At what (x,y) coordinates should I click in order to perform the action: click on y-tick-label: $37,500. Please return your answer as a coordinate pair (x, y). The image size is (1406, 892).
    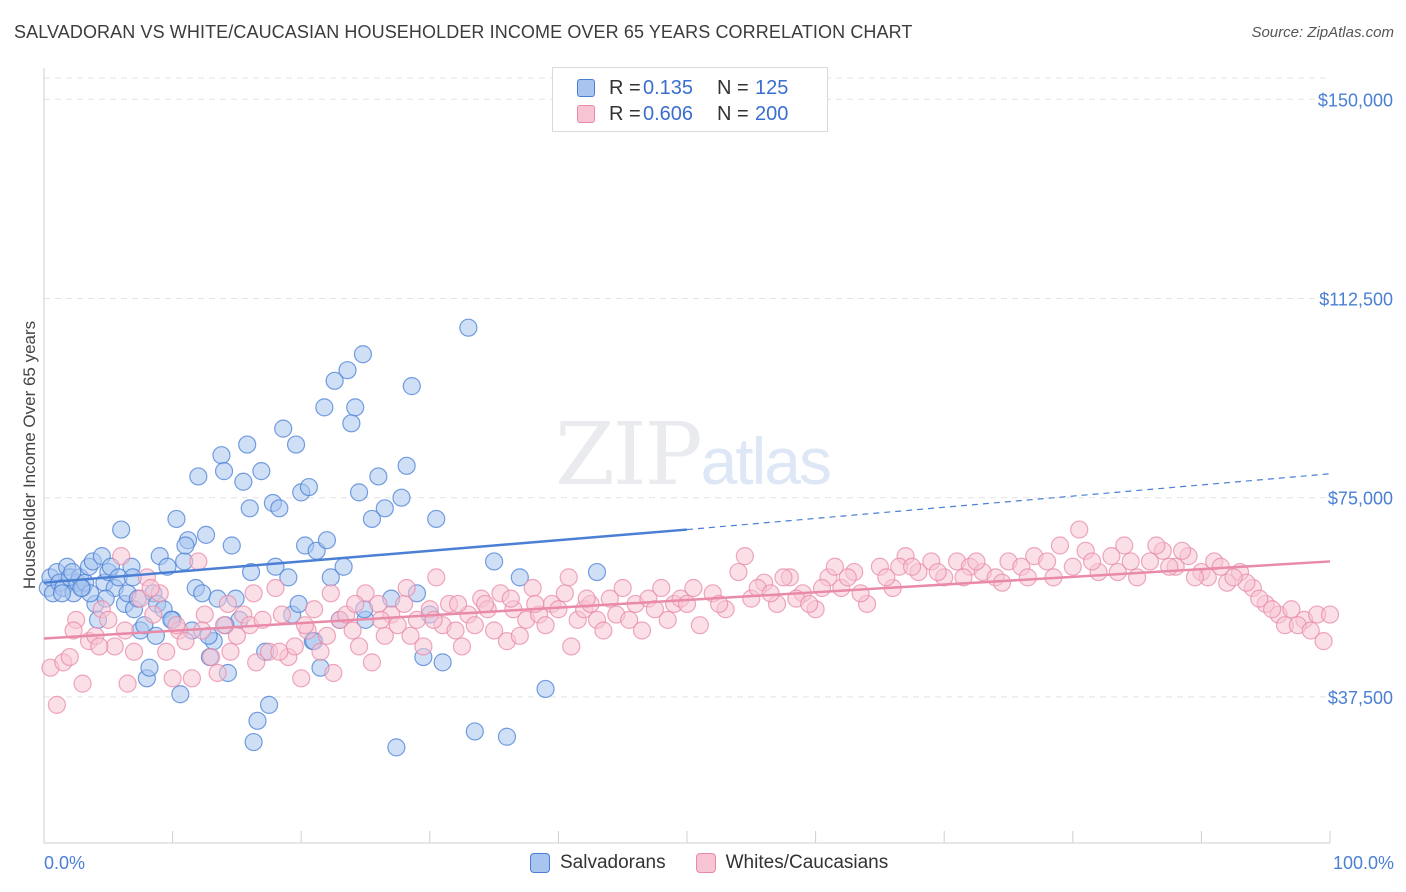
    Looking at the image, I should click on (1360, 698).